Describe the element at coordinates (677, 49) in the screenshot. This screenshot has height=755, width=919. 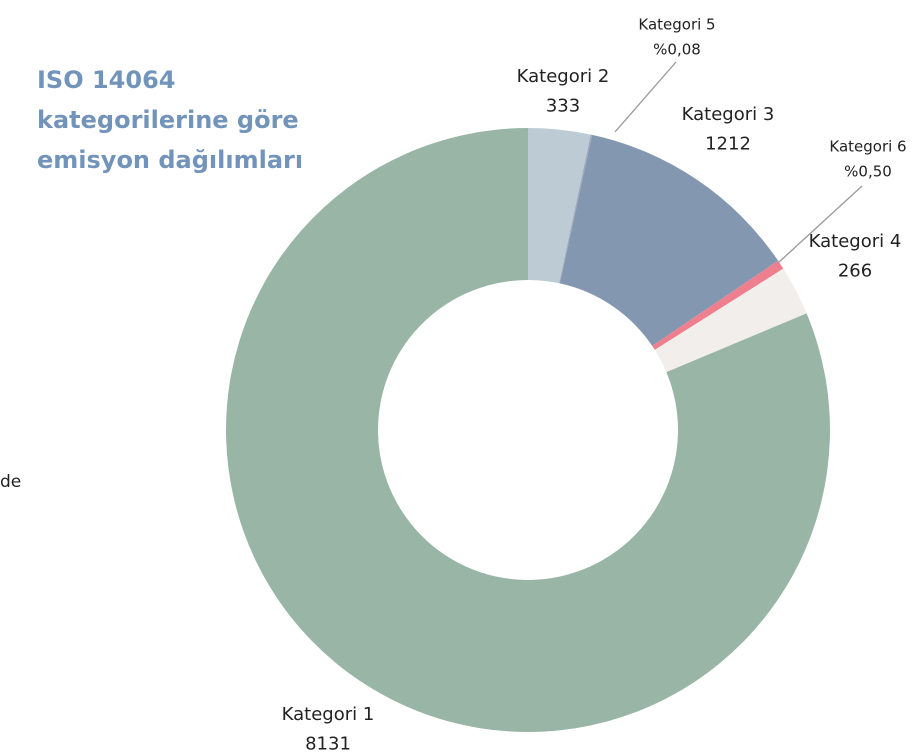
I see `slice-value: %0,08` at that location.